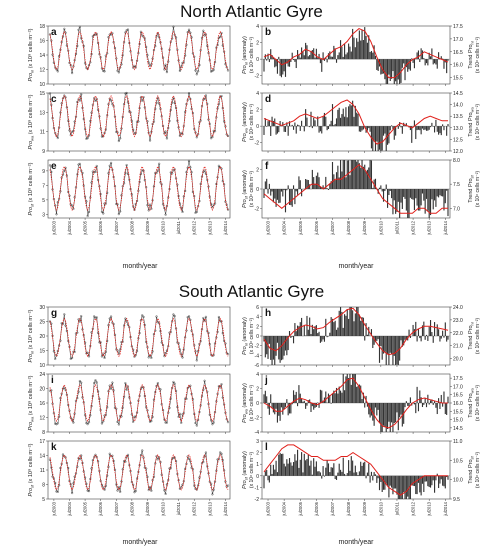 The width and height of the screenshot is (503, 550). What do you see at coordinates (257, 390) in the screenshot?
I see `y-tick-label: 2` at bounding box center [257, 390].